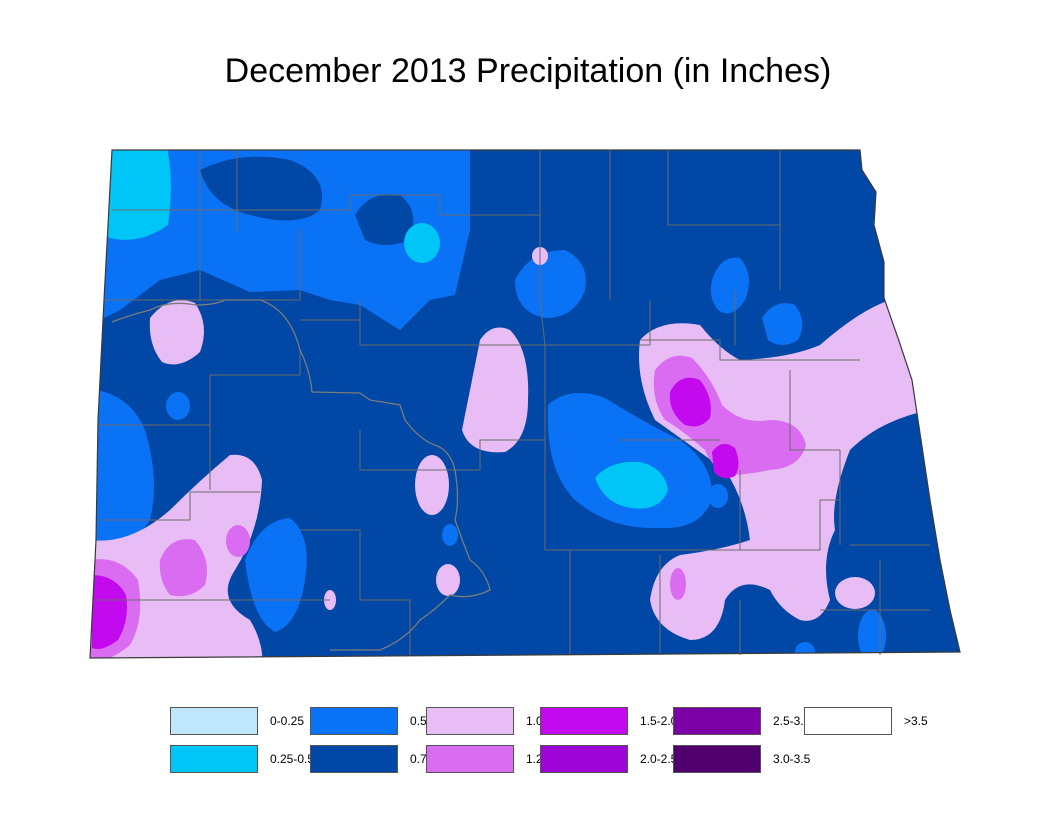  What do you see at coordinates (855, 593) in the screenshot?
I see `zone-se-1.0-1.25-b` at bounding box center [855, 593].